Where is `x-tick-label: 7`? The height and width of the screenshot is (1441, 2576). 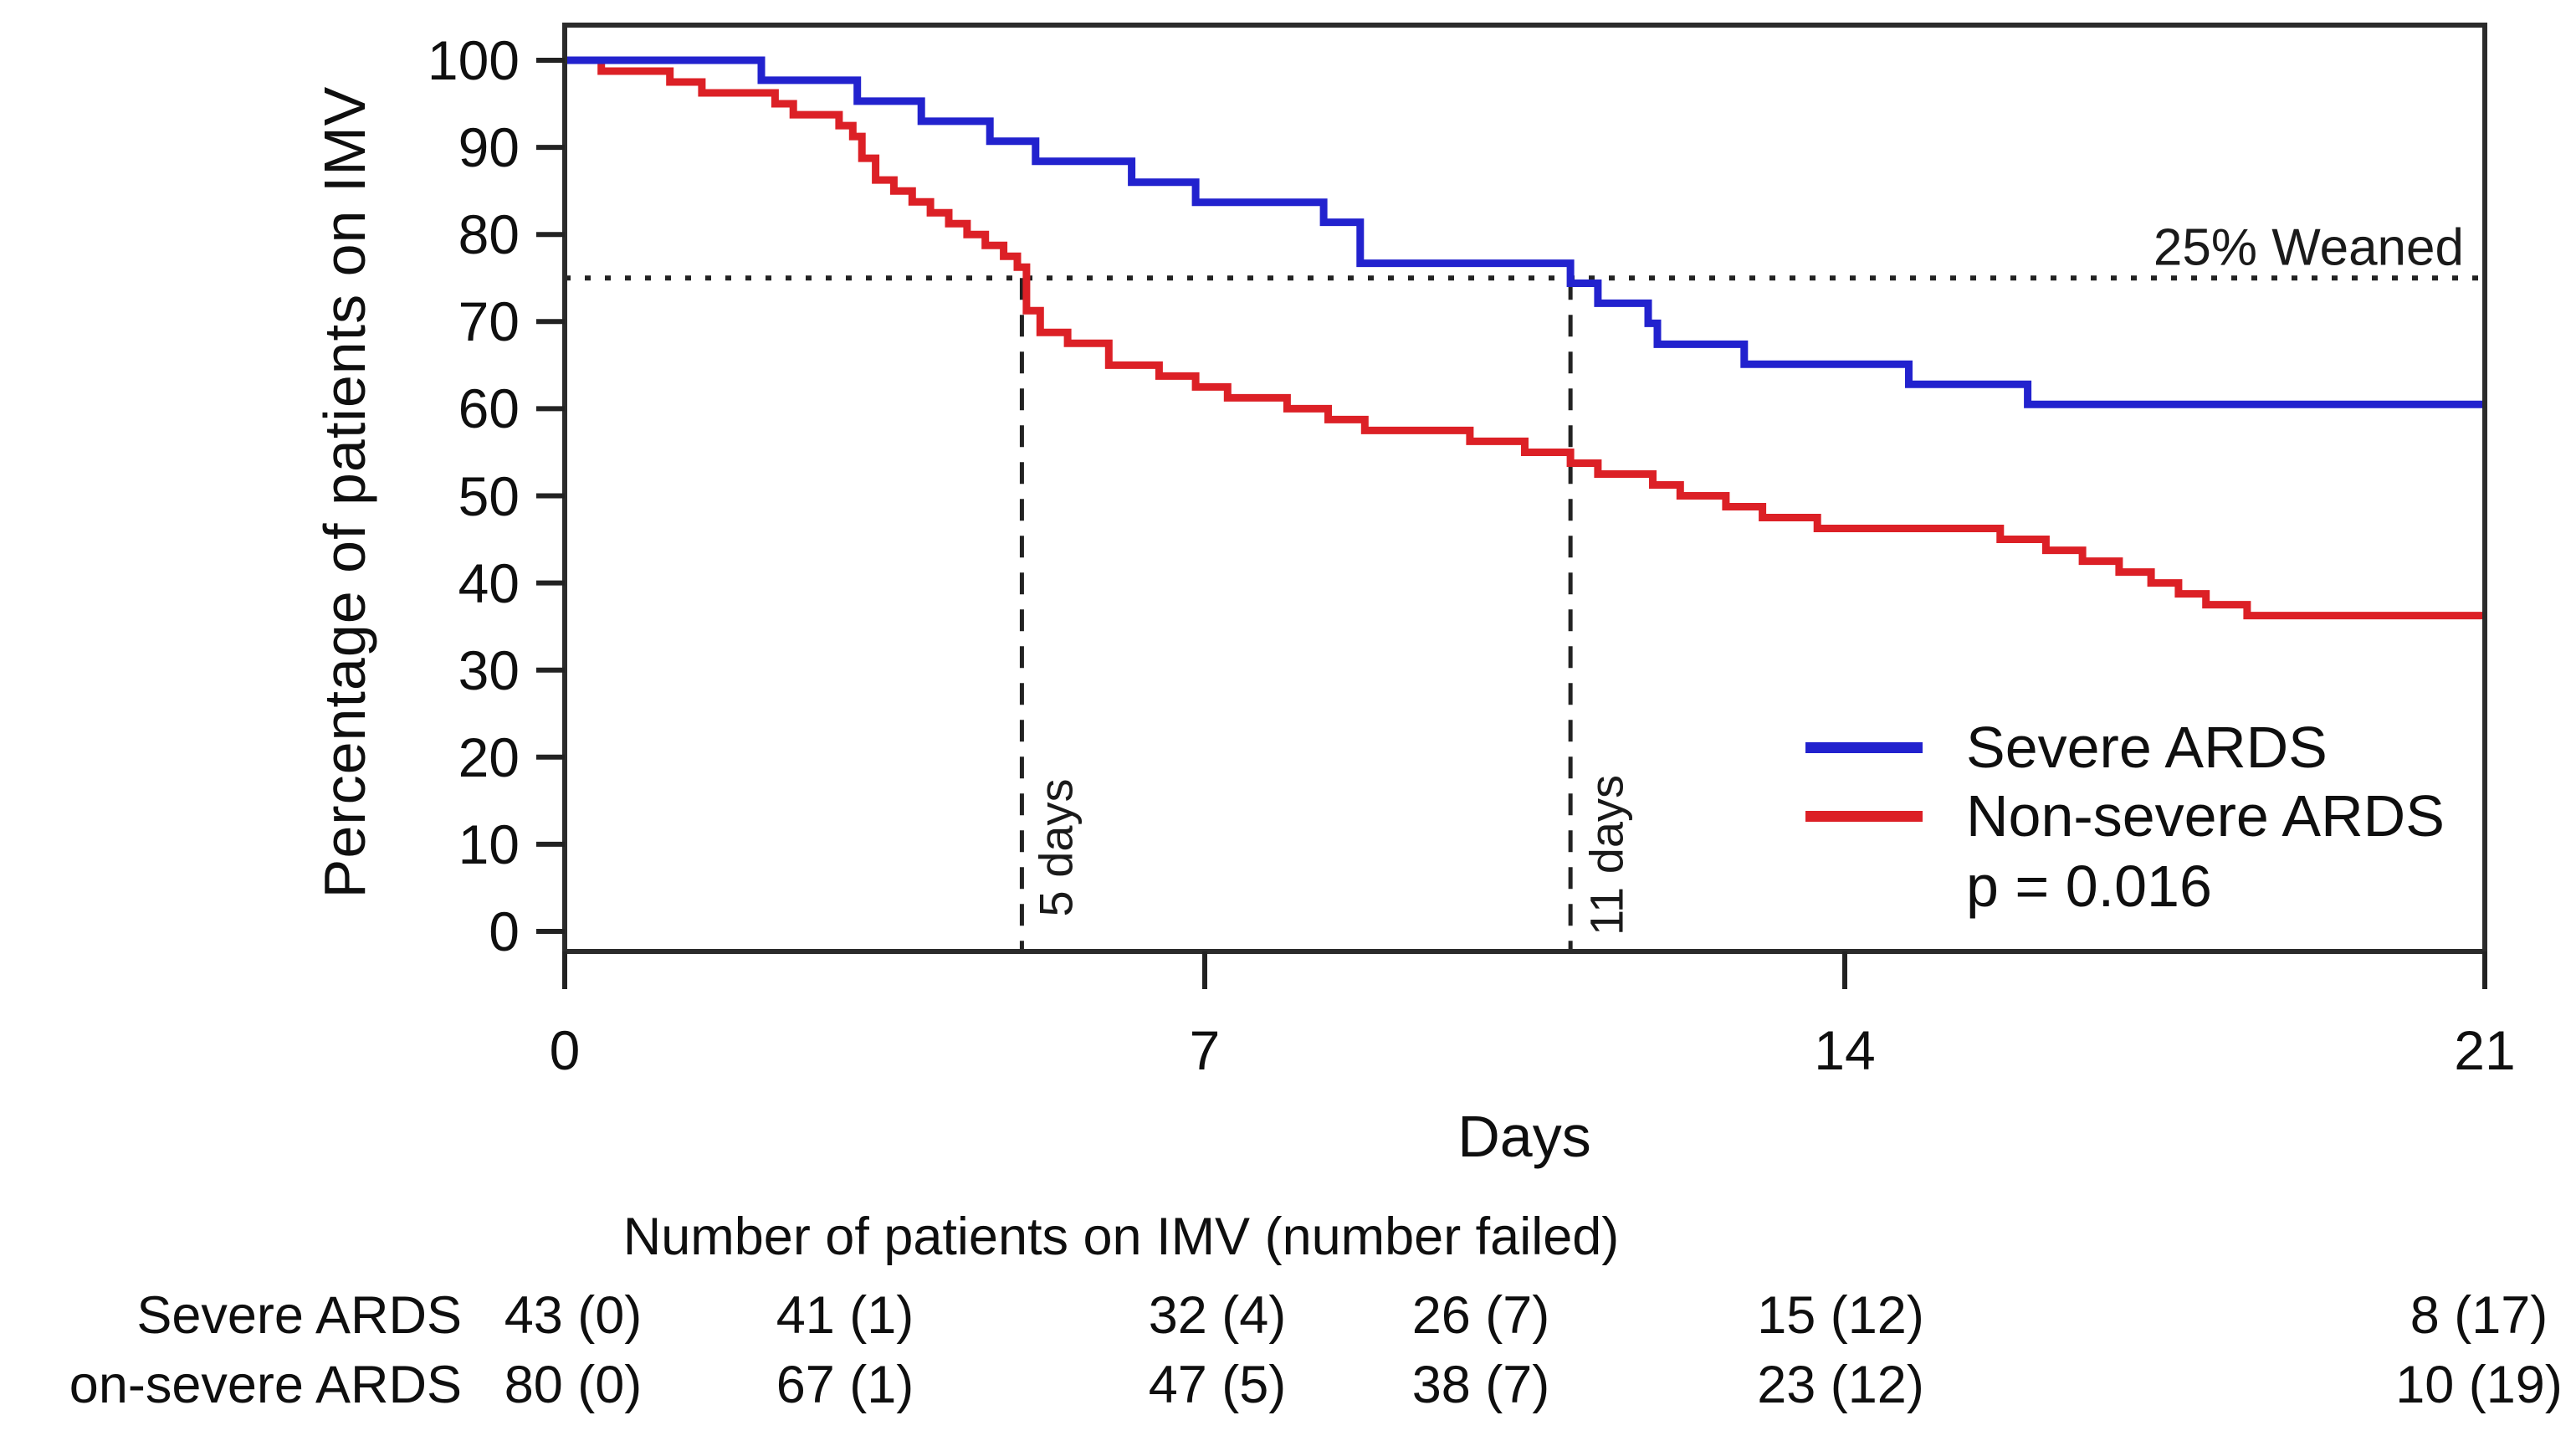 x-tick-label: 7 is located at coordinates (1205, 1050).